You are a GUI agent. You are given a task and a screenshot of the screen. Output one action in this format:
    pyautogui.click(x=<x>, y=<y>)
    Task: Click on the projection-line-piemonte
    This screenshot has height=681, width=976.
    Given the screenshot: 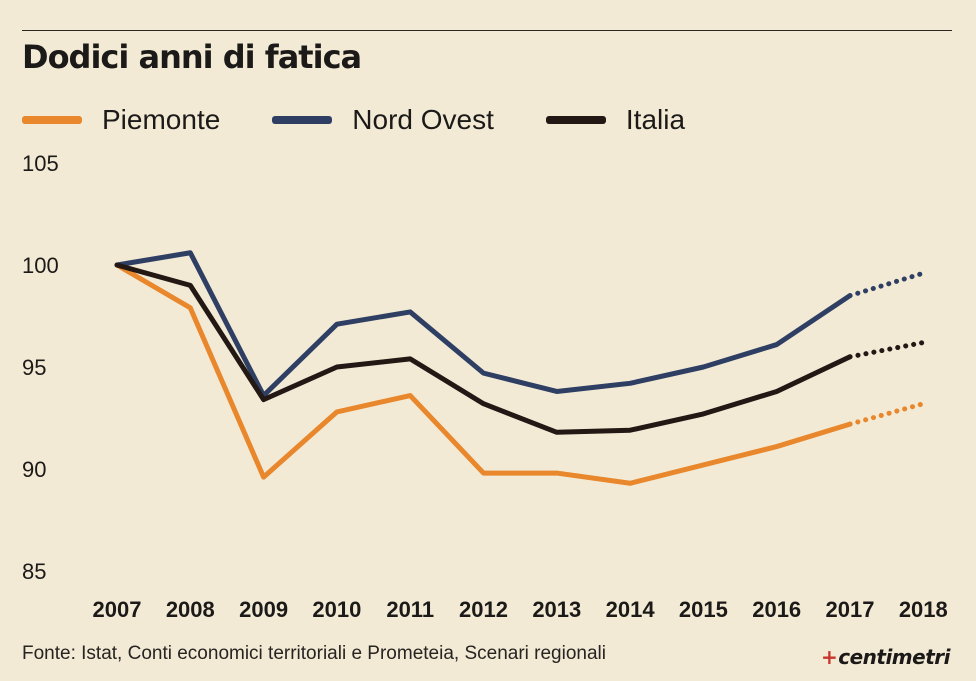 What is the action you would take?
    pyautogui.click(x=886, y=414)
    